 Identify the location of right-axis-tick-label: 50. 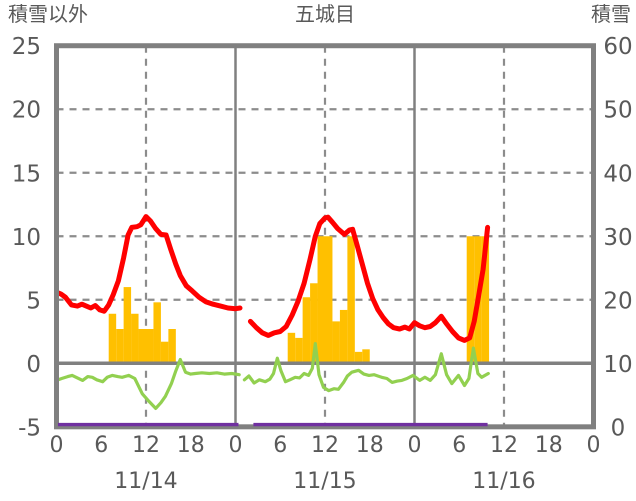
(617, 111).